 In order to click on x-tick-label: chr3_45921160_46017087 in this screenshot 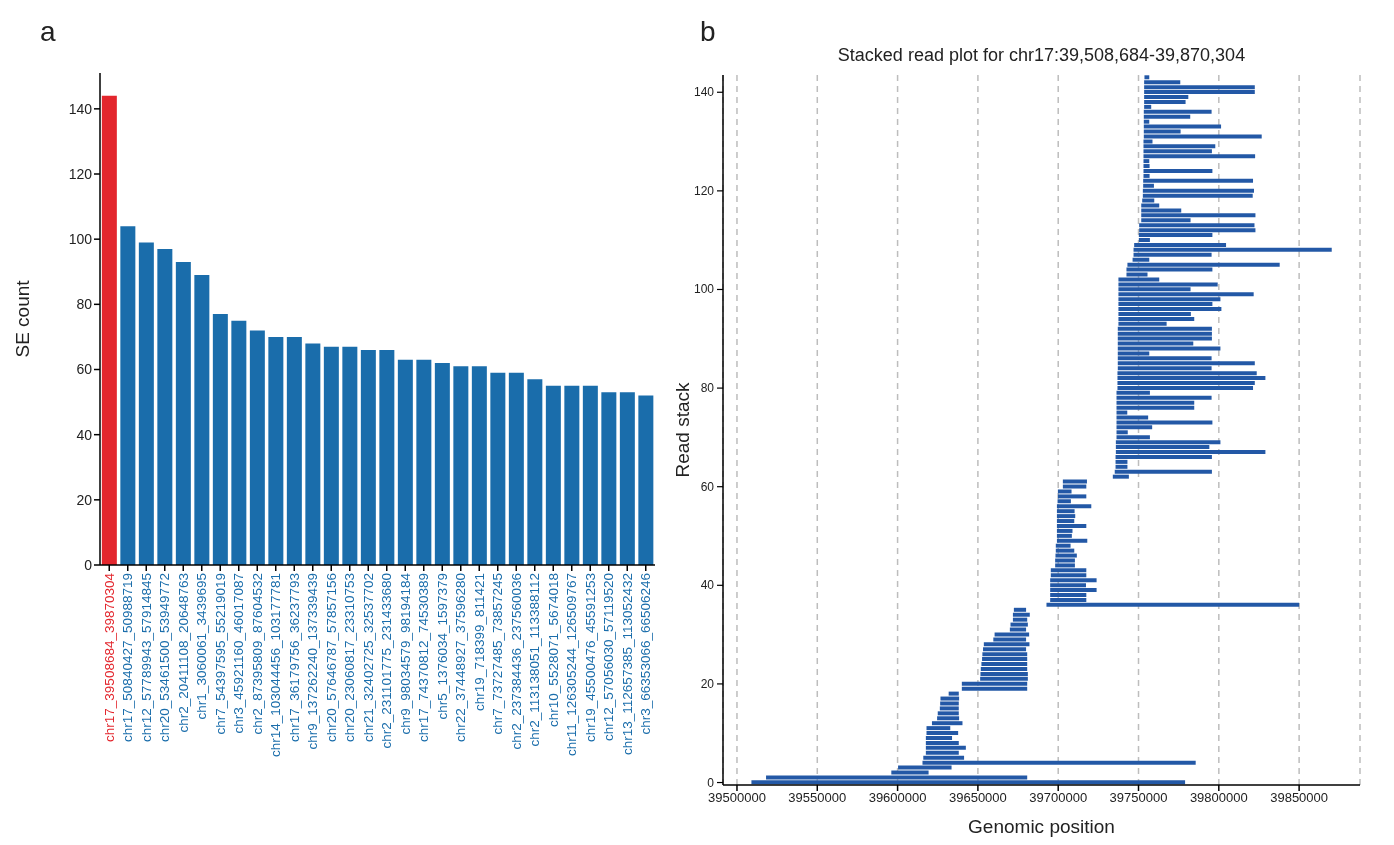, I will do `click(239, 653)`.